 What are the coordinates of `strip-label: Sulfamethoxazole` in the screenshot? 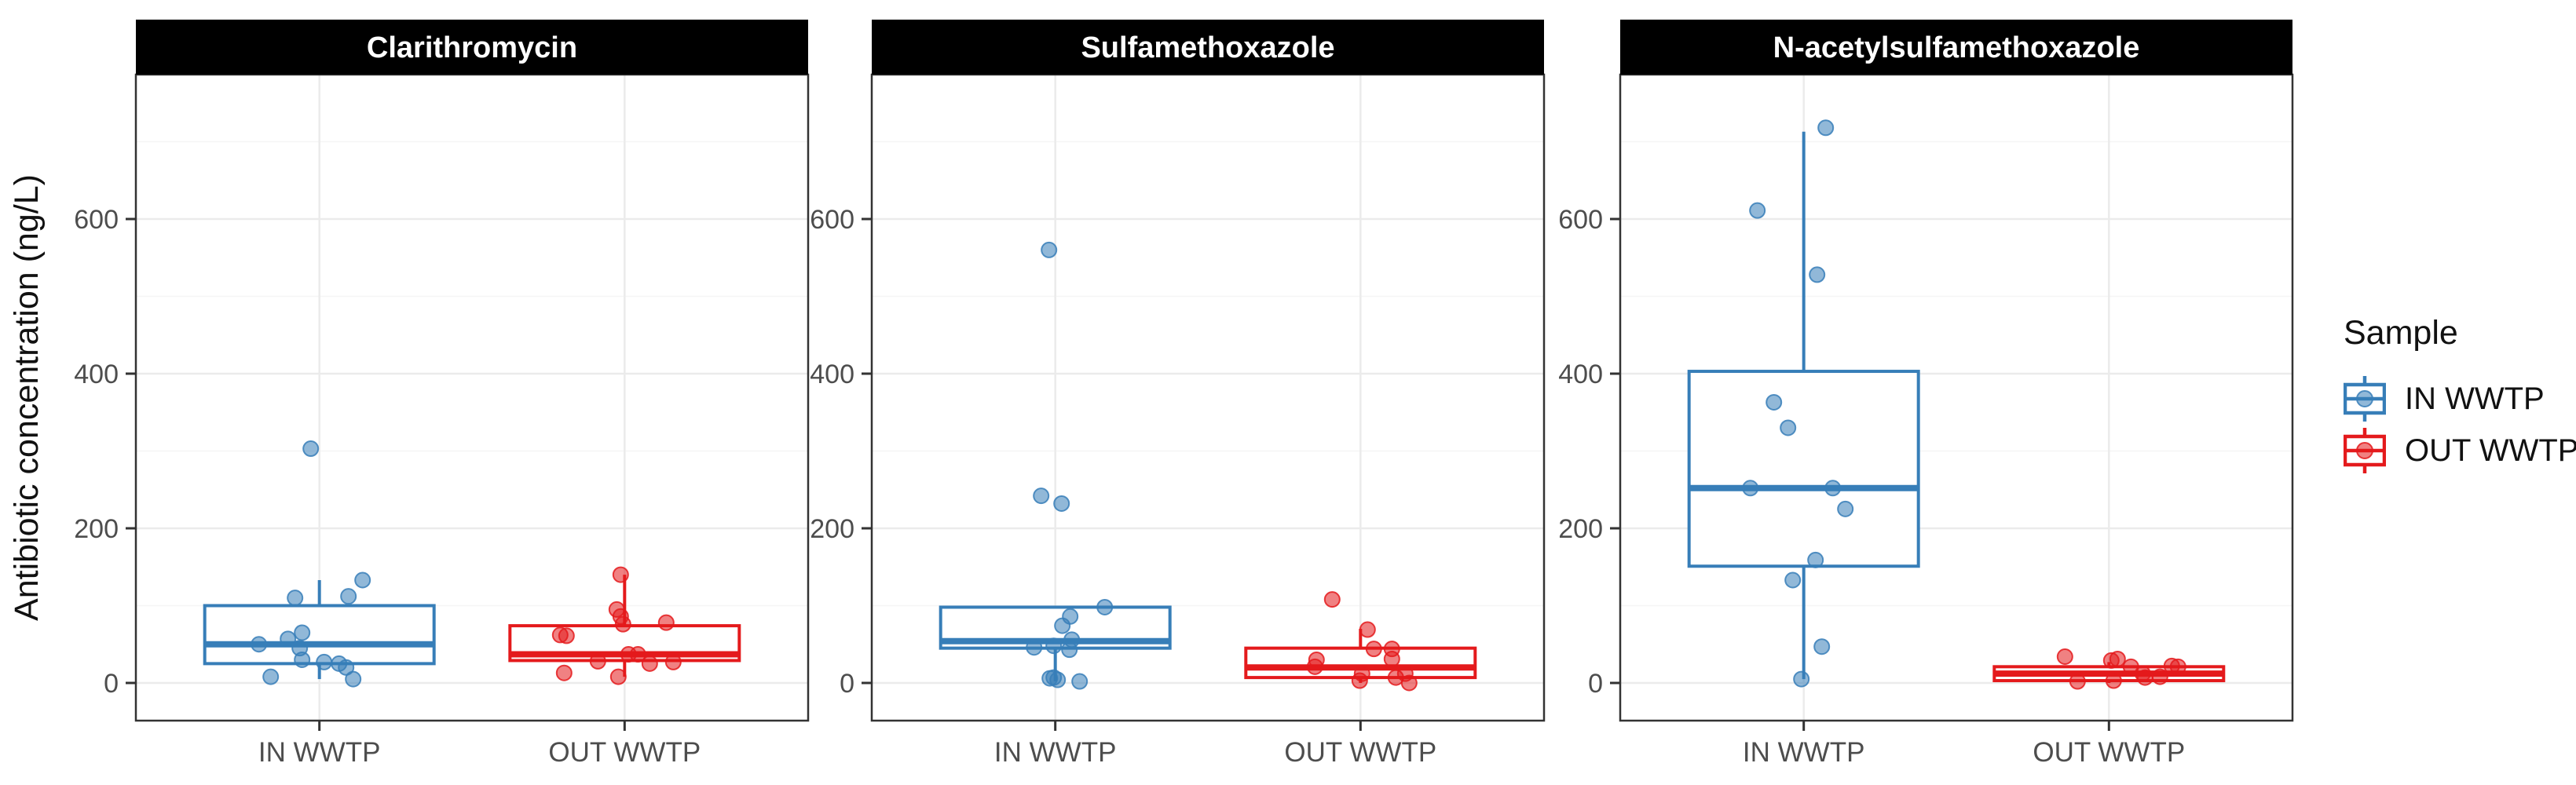 It's located at (1207, 47).